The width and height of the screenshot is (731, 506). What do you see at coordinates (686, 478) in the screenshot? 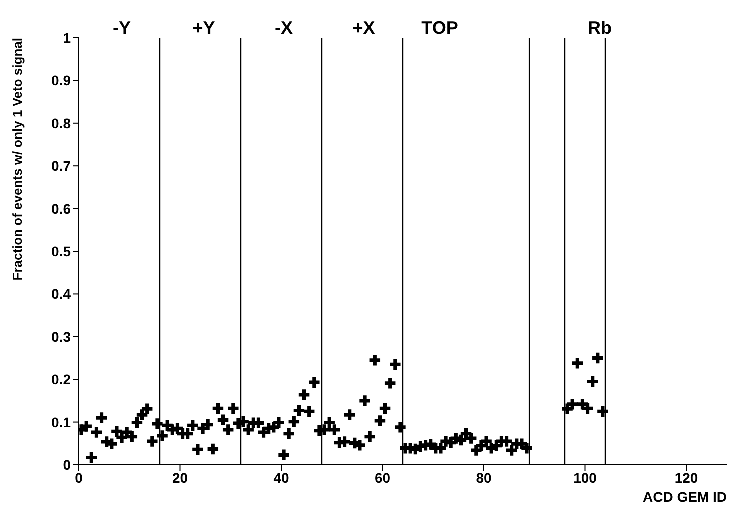
I see `x-tick-label: 120` at bounding box center [686, 478].